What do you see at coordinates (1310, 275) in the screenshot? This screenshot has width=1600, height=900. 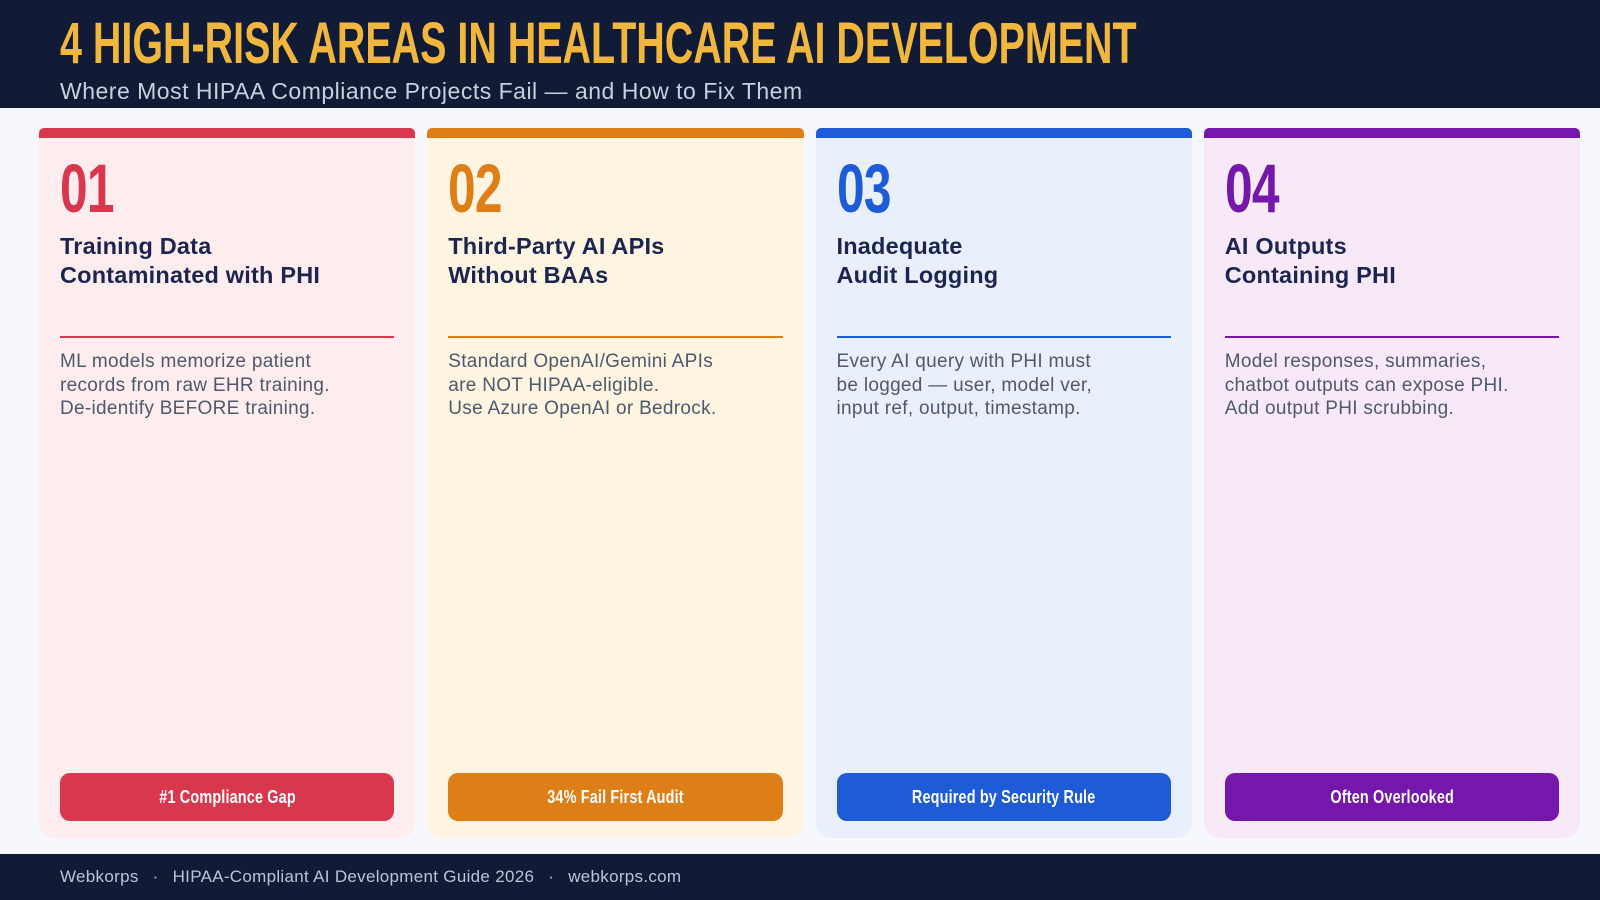 I see `card-title-line-2: Containing PHI` at bounding box center [1310, 275].